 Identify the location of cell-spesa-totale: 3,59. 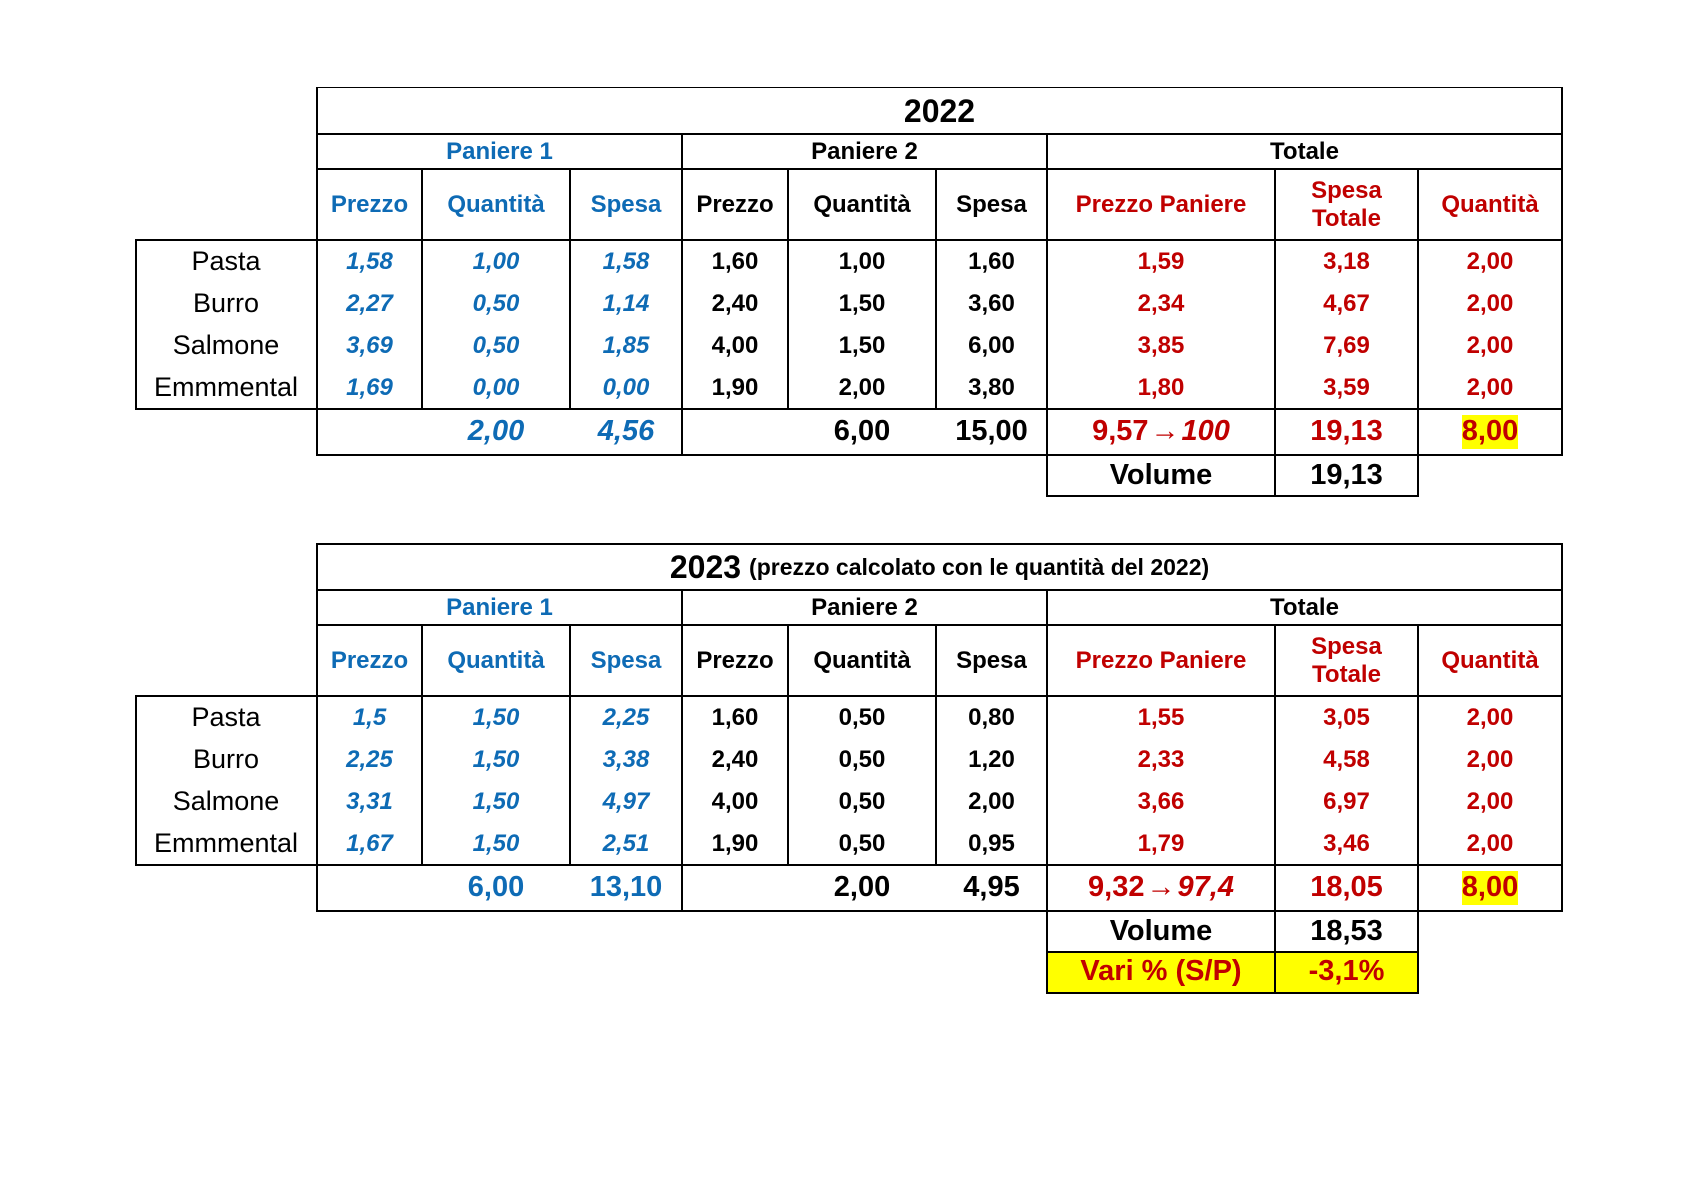
(1346, 388).